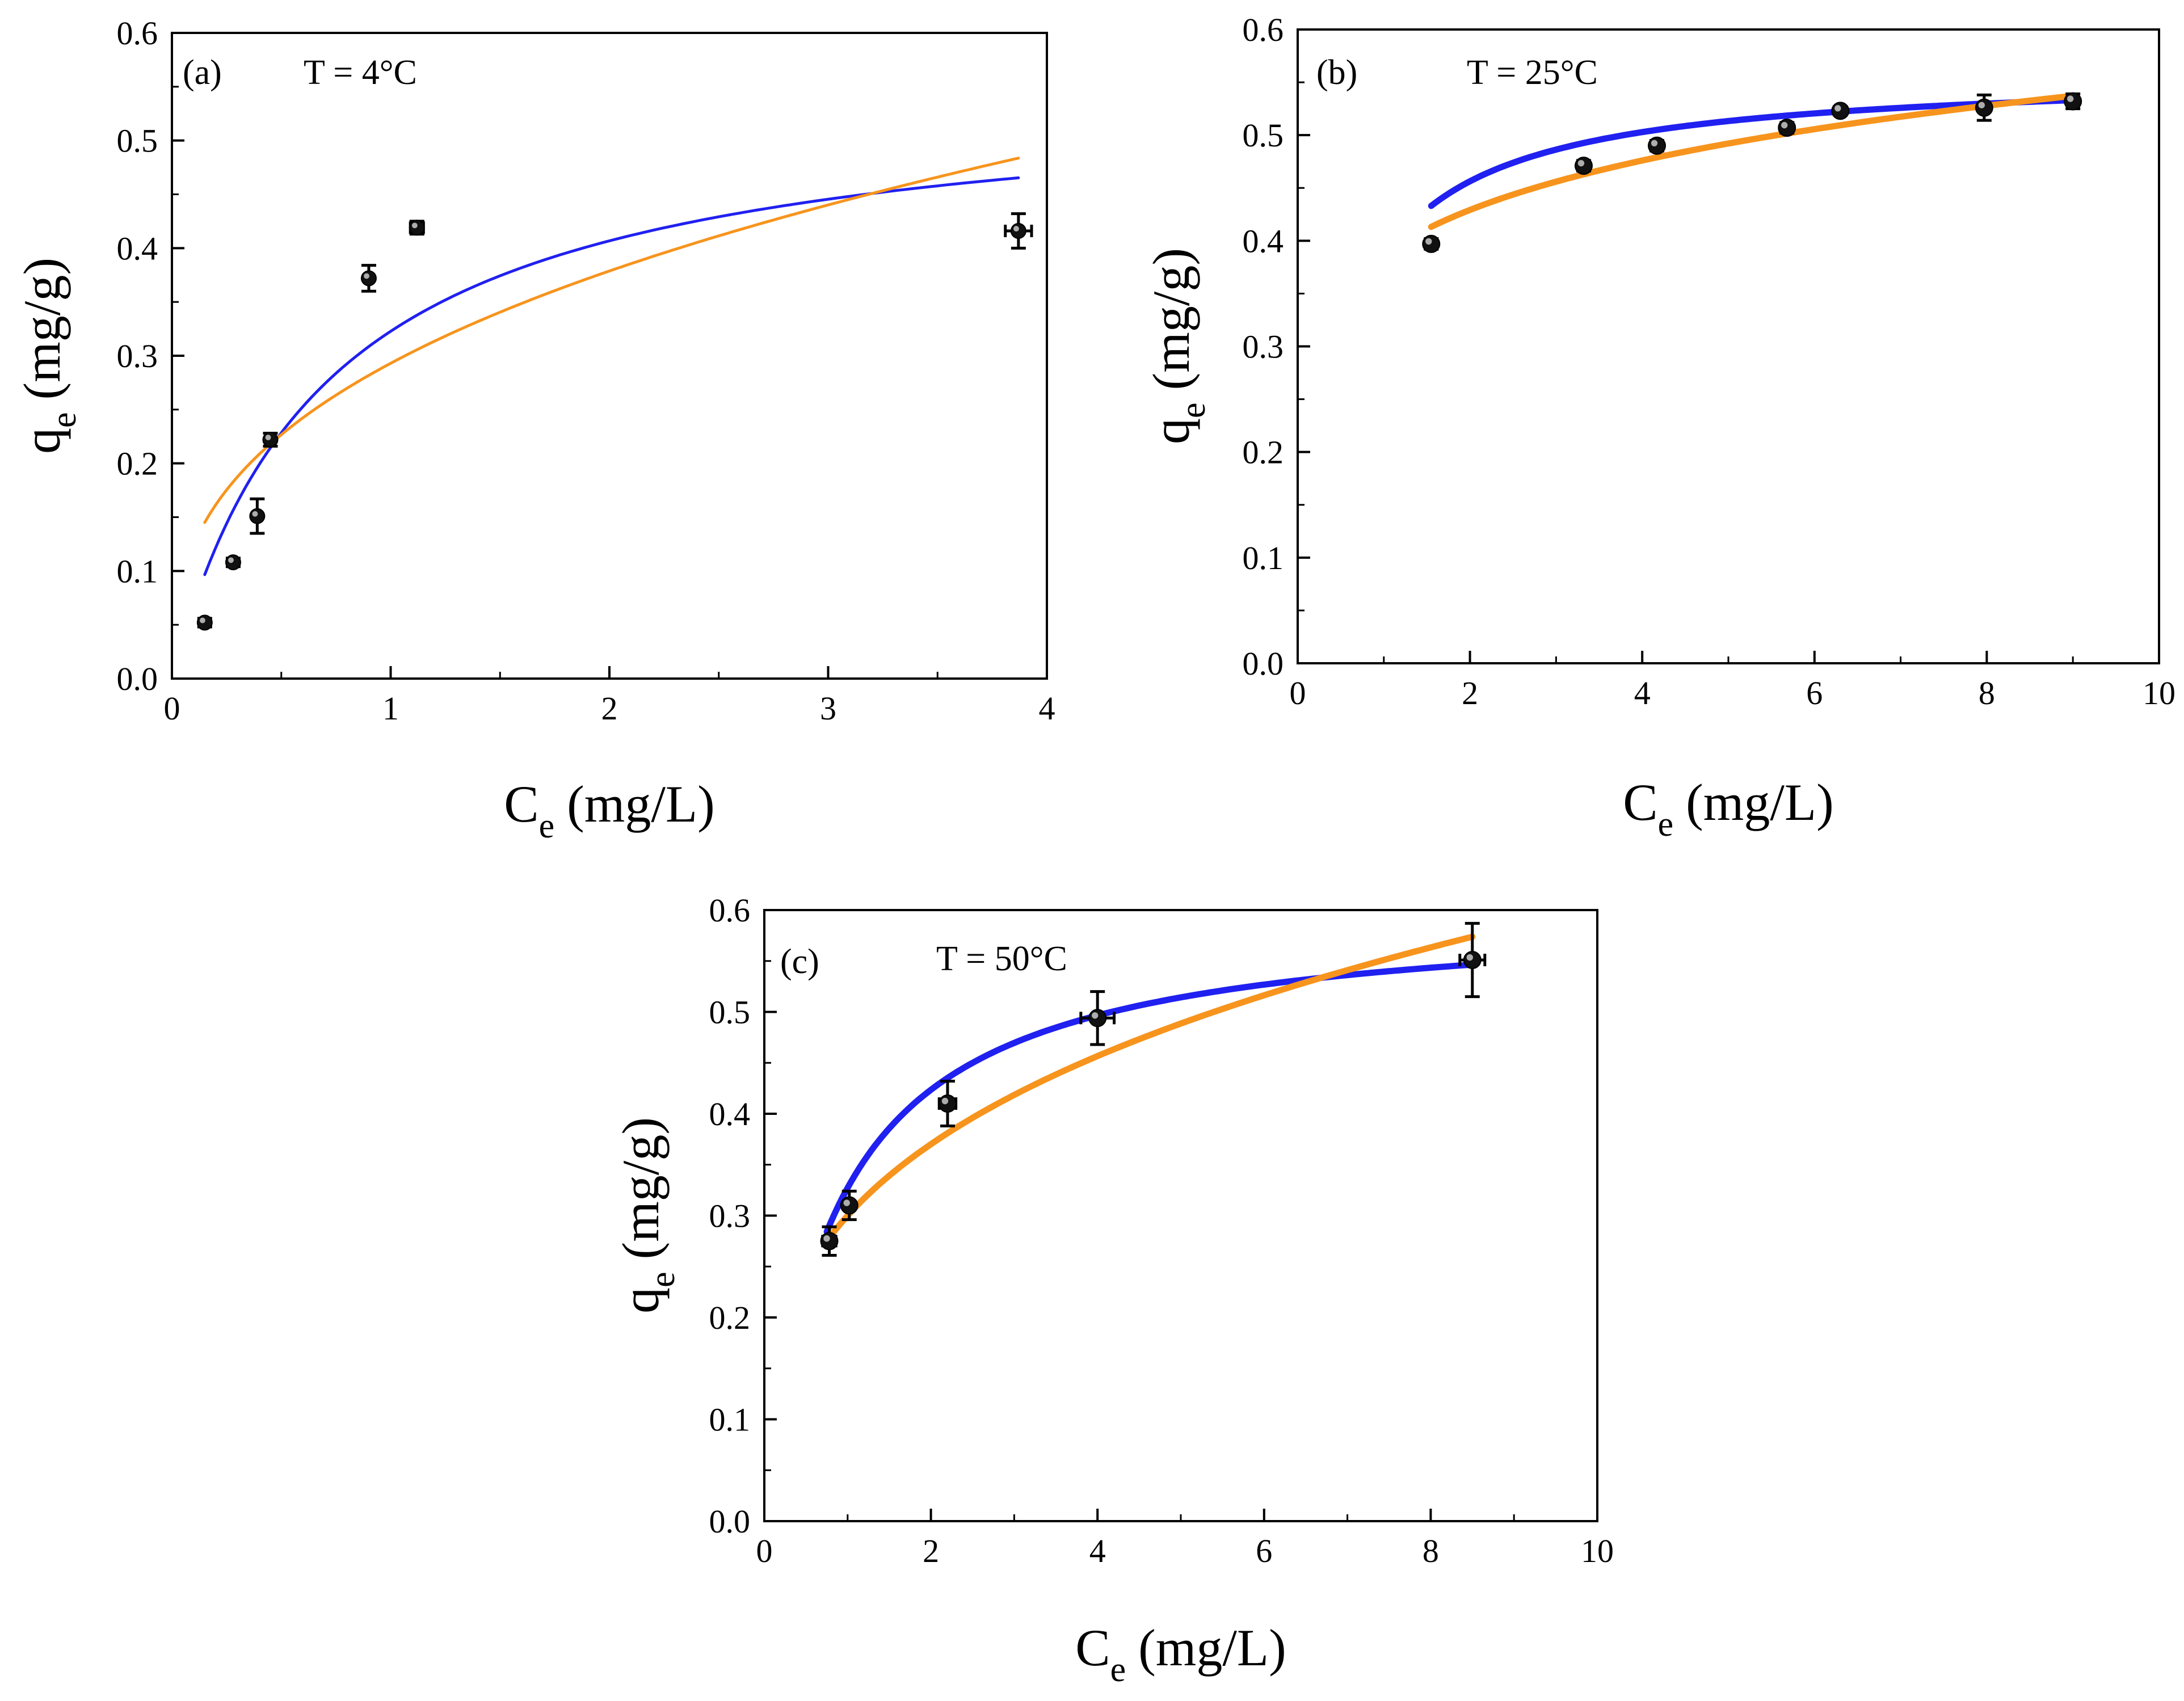 This screenshot has height=1701, width=2184. I want to click on panel-b-ytick-label: 0.0, so click(1263, 663).